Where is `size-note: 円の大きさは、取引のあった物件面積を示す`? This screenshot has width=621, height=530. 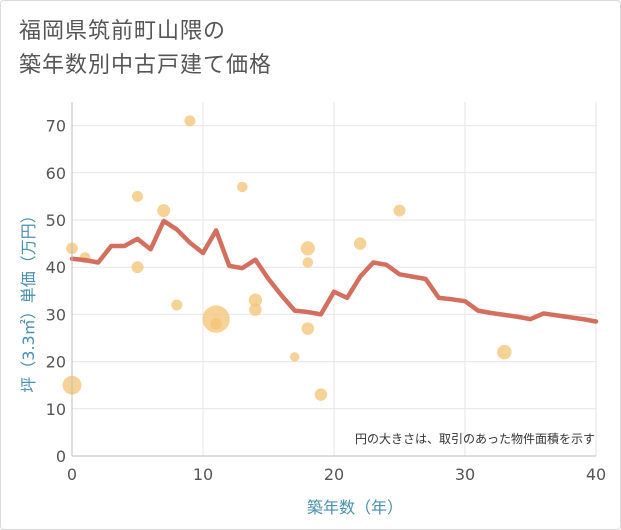
size-note: 円の大きさは、取引のあった物件面積を示す is located at coordinates (475, 438).